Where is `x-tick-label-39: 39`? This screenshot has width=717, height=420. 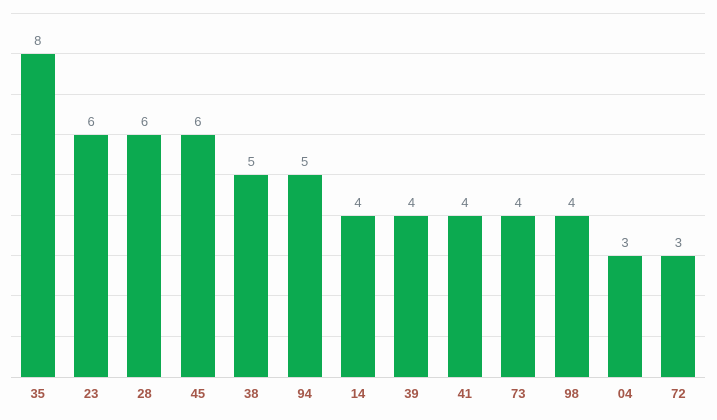 x-tick-label-39: 39 is located at coordinates (411, 393).